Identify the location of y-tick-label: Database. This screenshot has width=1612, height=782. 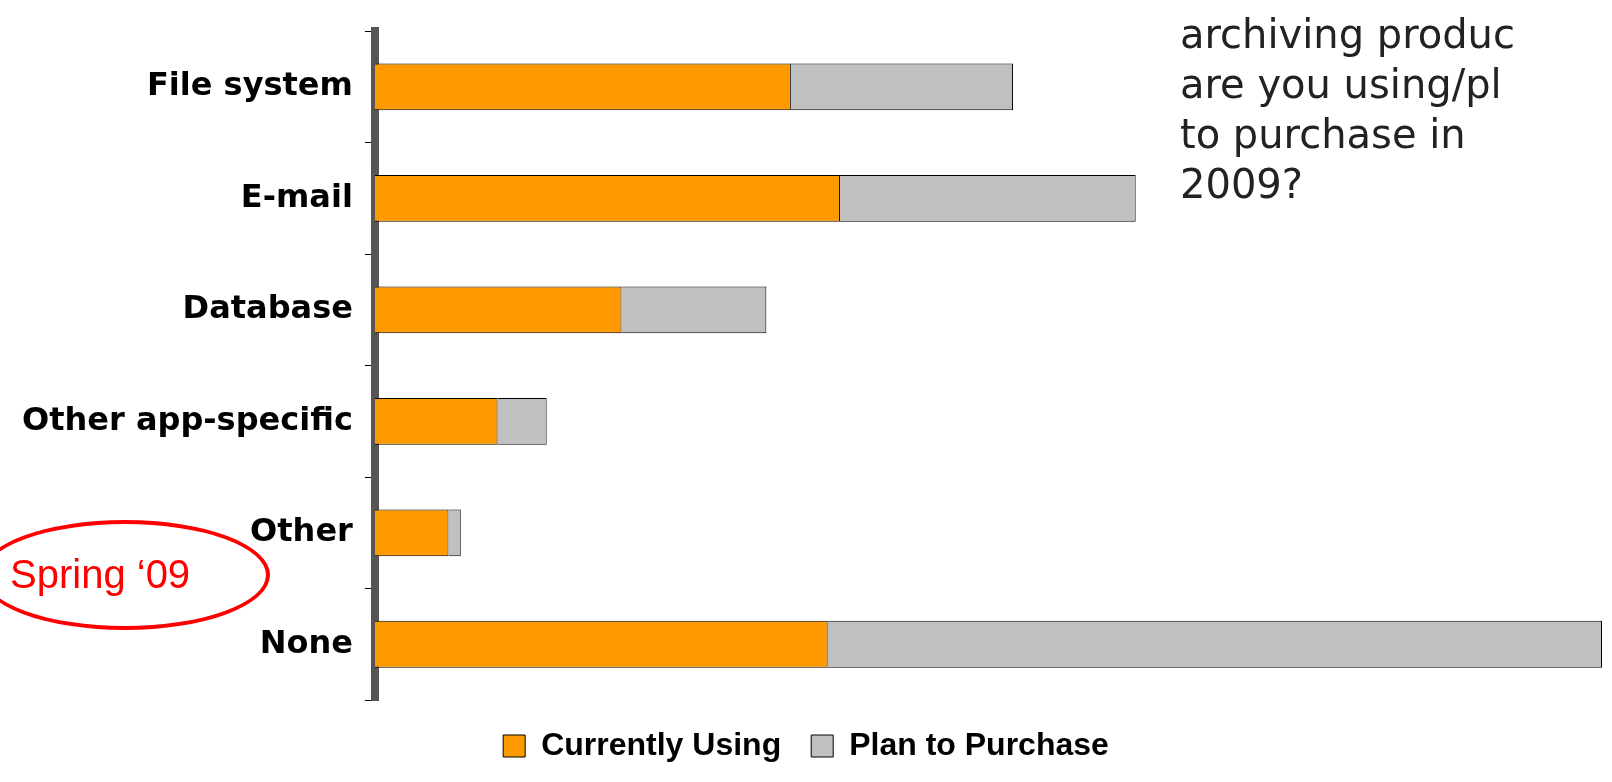
(267, 307).